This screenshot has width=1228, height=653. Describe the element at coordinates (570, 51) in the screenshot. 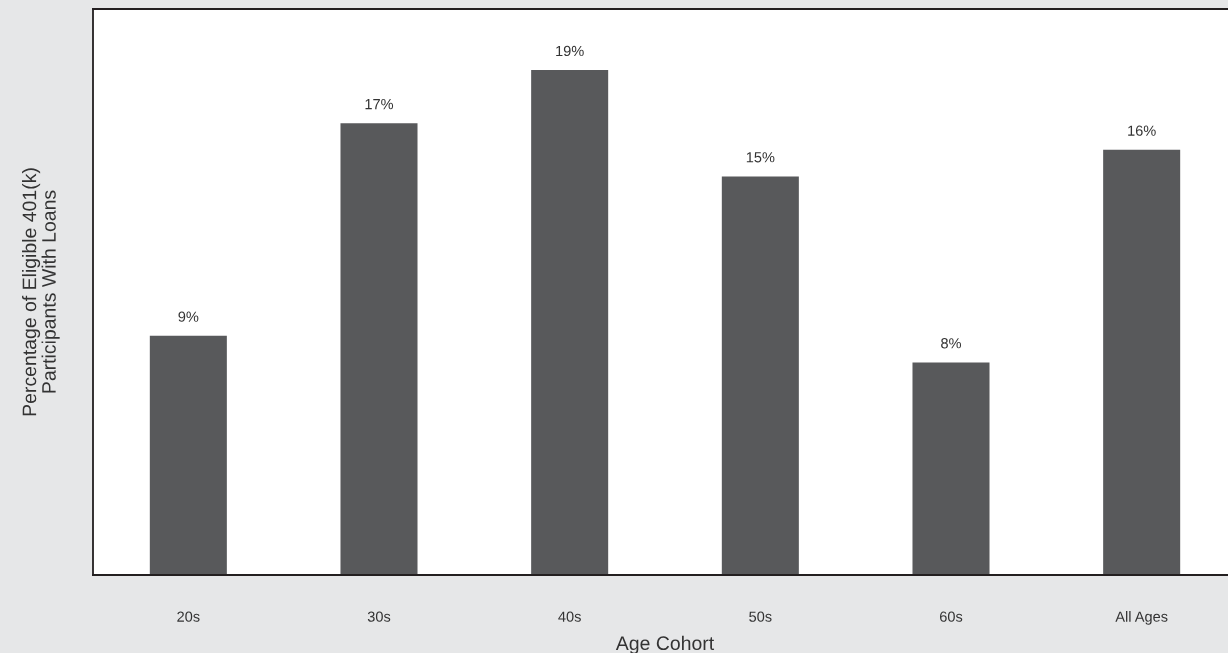

I see `data-label: 19%` at that location.